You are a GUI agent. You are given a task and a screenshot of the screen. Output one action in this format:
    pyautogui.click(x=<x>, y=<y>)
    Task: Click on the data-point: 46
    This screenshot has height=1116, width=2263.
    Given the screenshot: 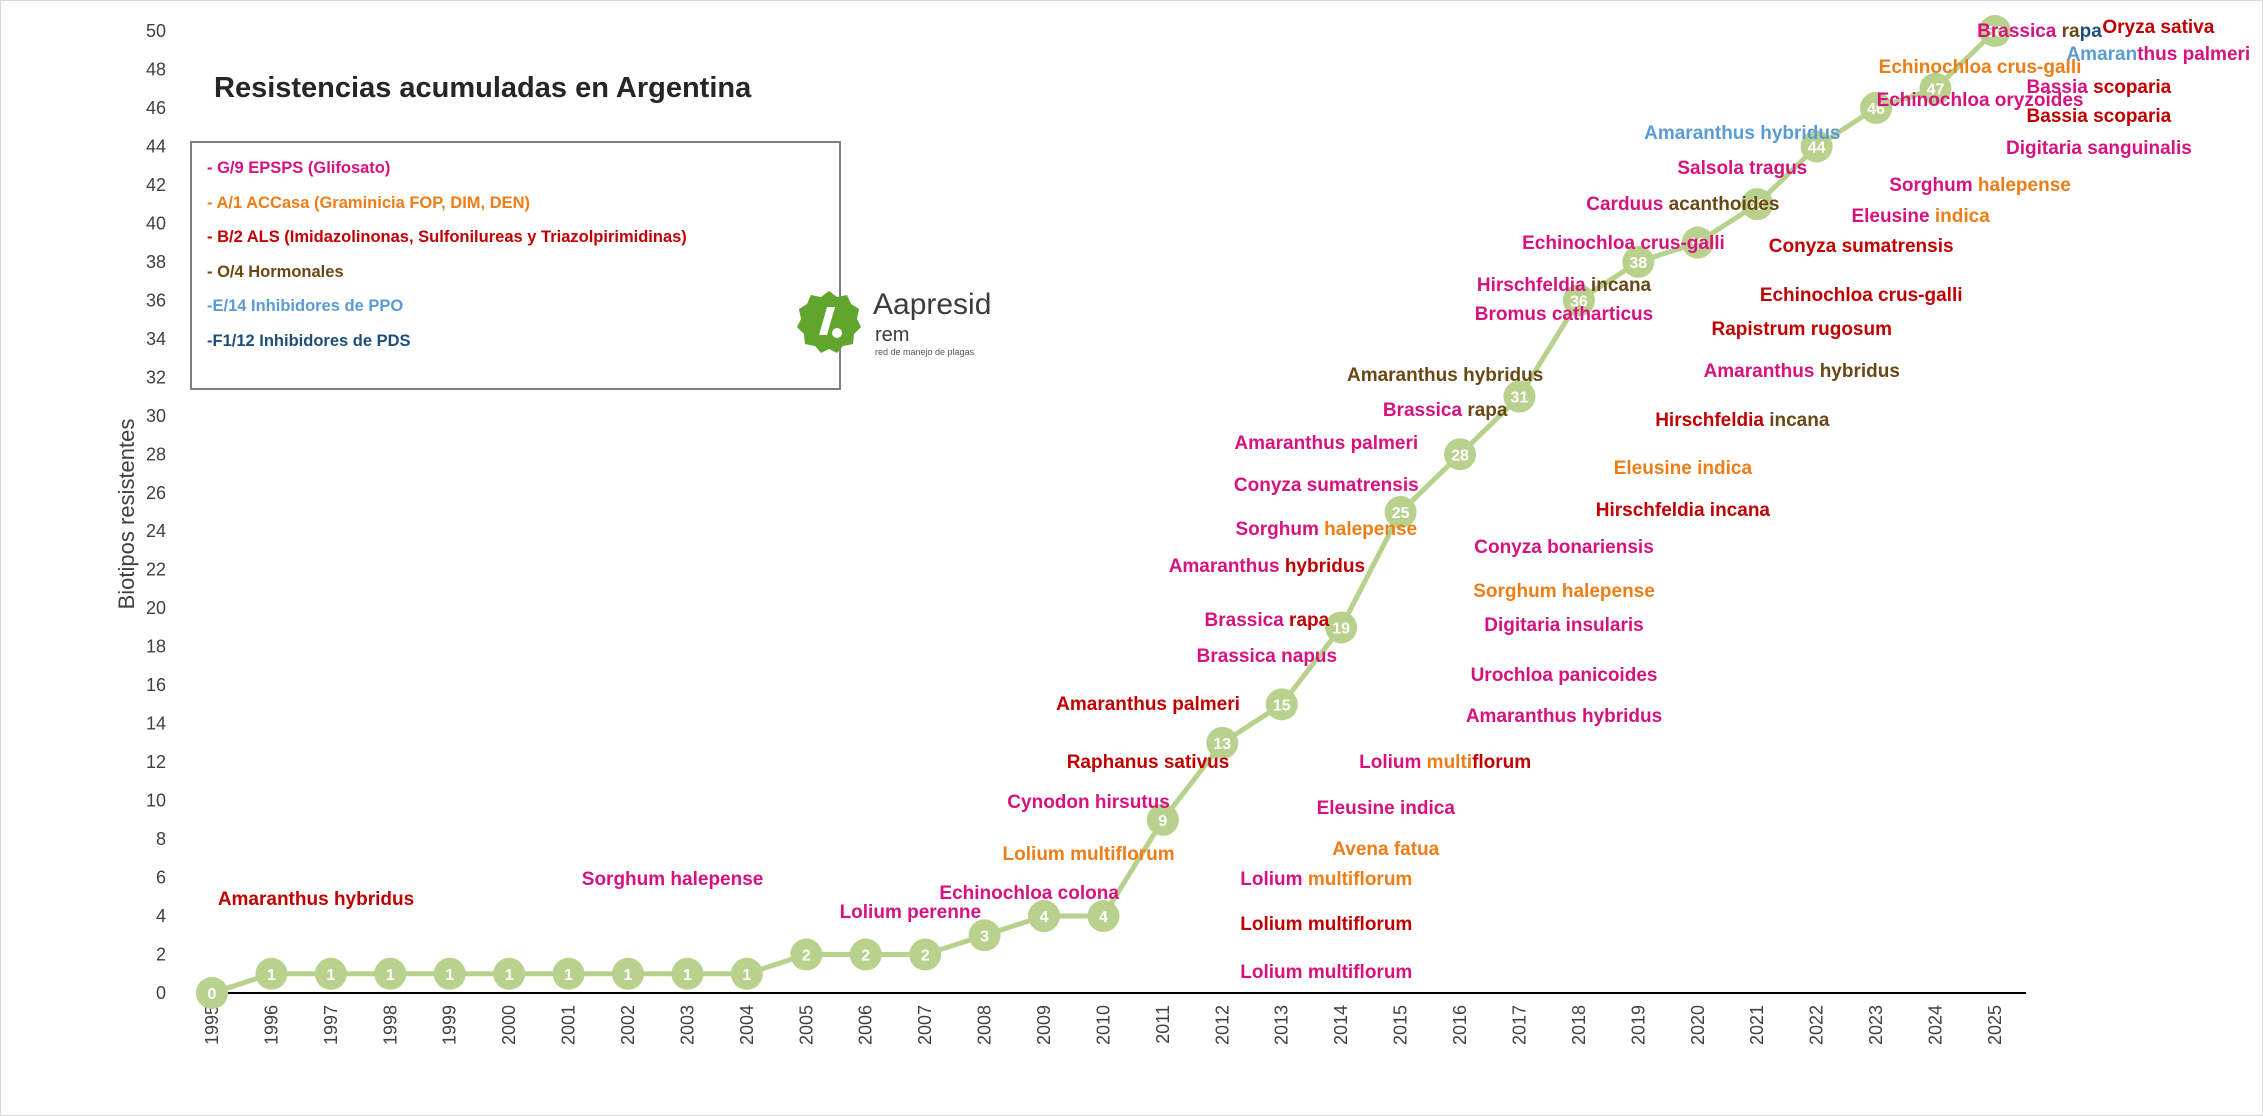 What is the action you would take?
    pyautogui.click(x=1876, y=107)
    